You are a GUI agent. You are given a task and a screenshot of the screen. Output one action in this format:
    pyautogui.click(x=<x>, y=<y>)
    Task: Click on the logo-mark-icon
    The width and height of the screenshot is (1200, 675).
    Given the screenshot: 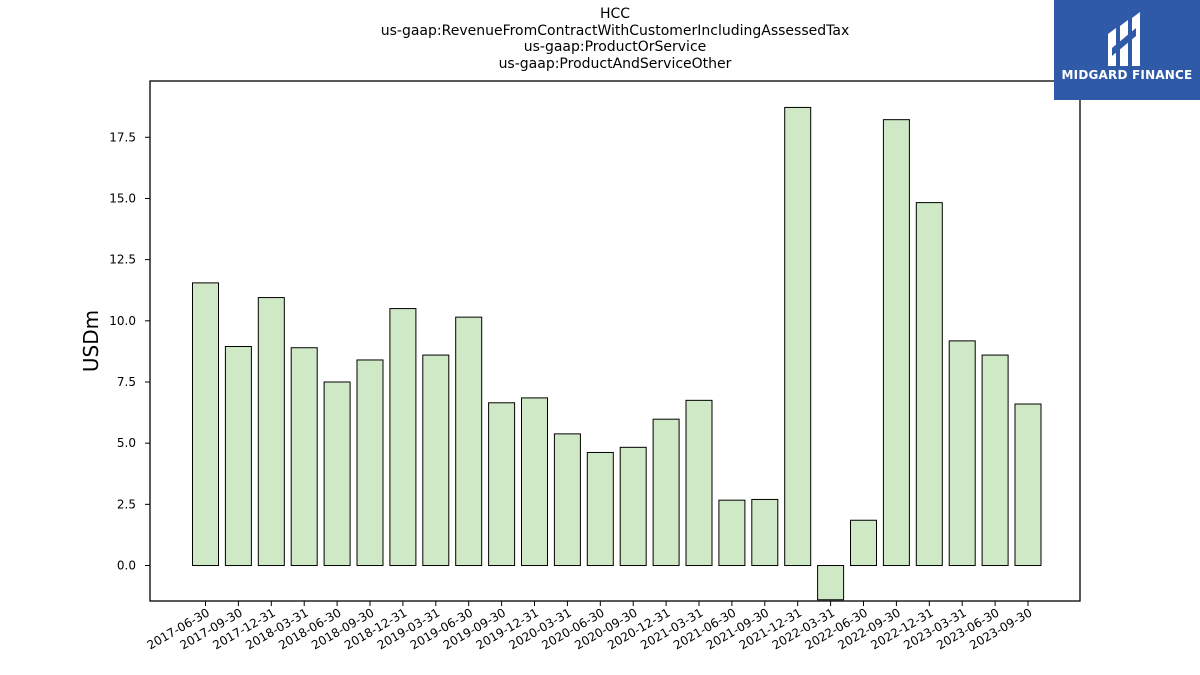 What is the action you would take?
    pyautogui.click(x=1124, y=39)
    